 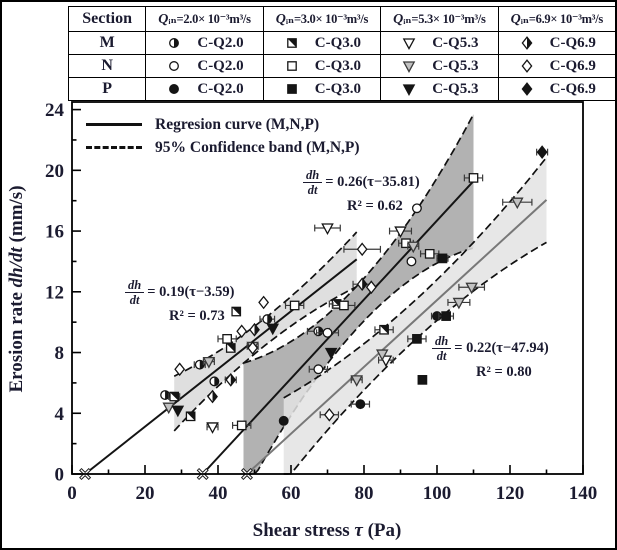 I want to click on x-tick-label: 40, so click(x=218, y=493).